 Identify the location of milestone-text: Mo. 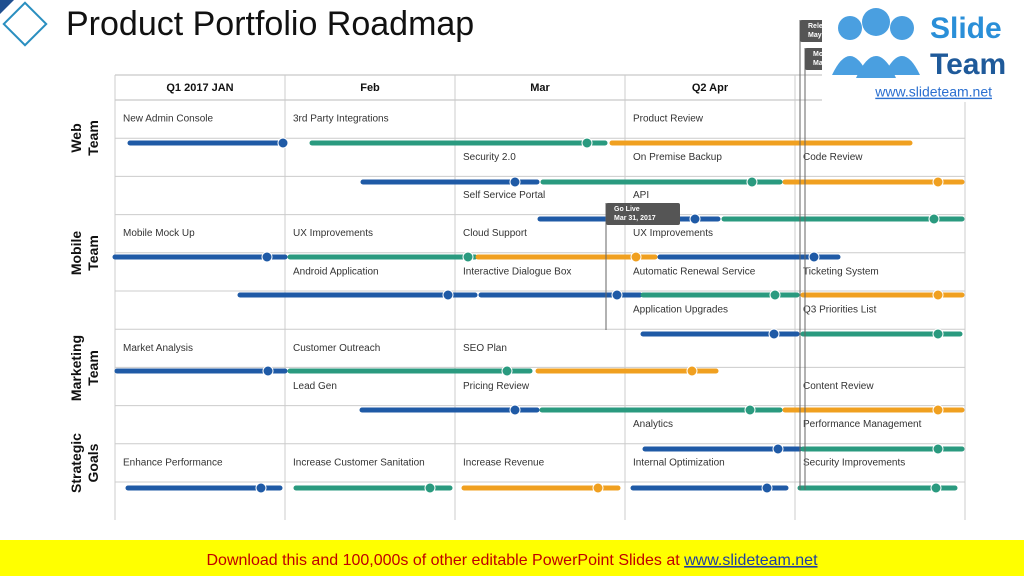
(818, 54).